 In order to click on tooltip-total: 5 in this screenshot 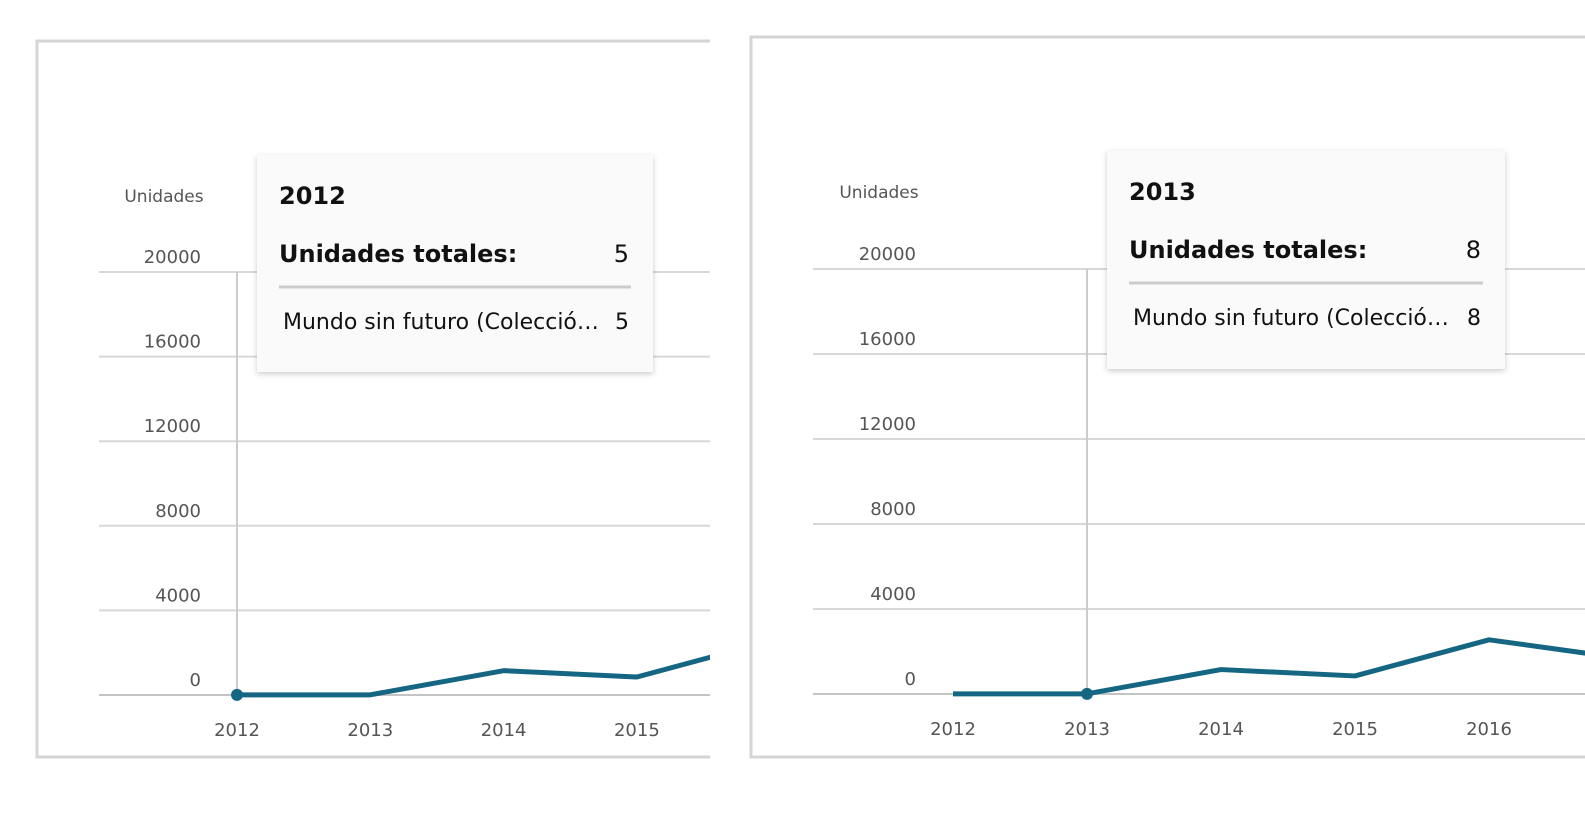, I will do `click(621, 254)`.